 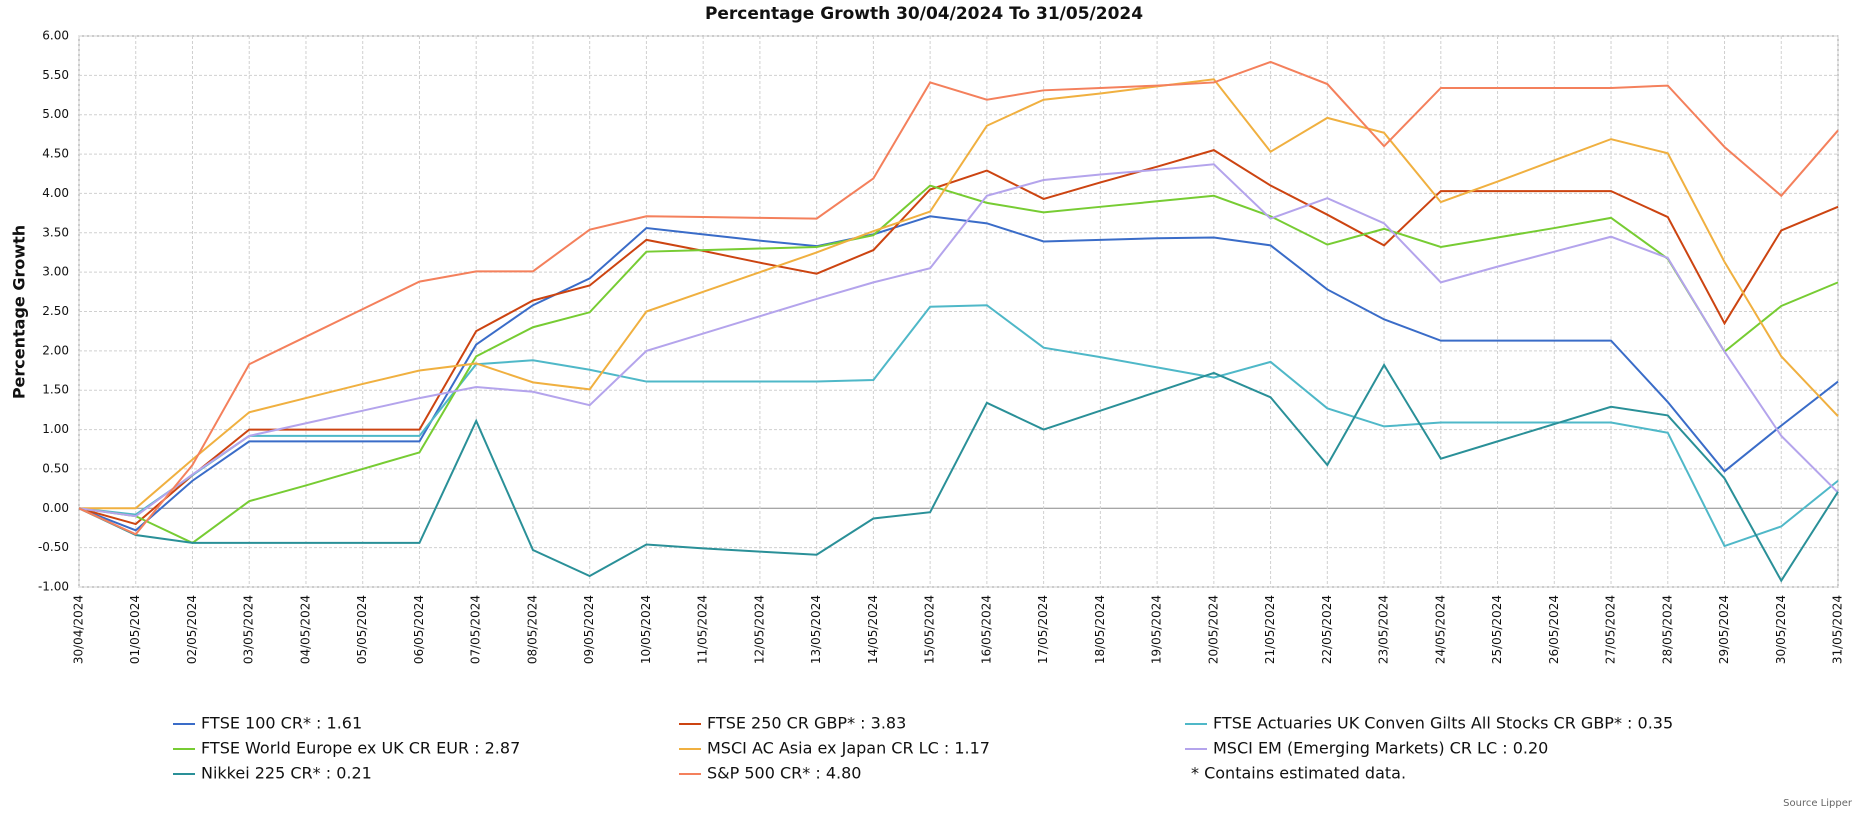 I want to click on y-tick-label: -1.00, so click(x=53, y=587).